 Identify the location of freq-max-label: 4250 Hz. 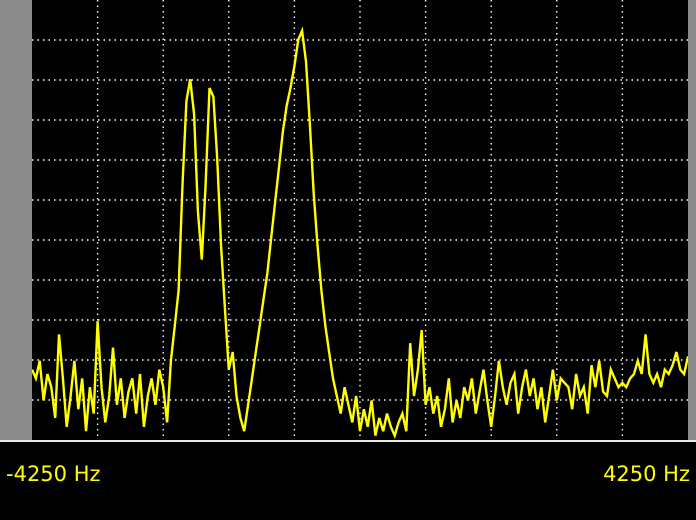
(646, 474).